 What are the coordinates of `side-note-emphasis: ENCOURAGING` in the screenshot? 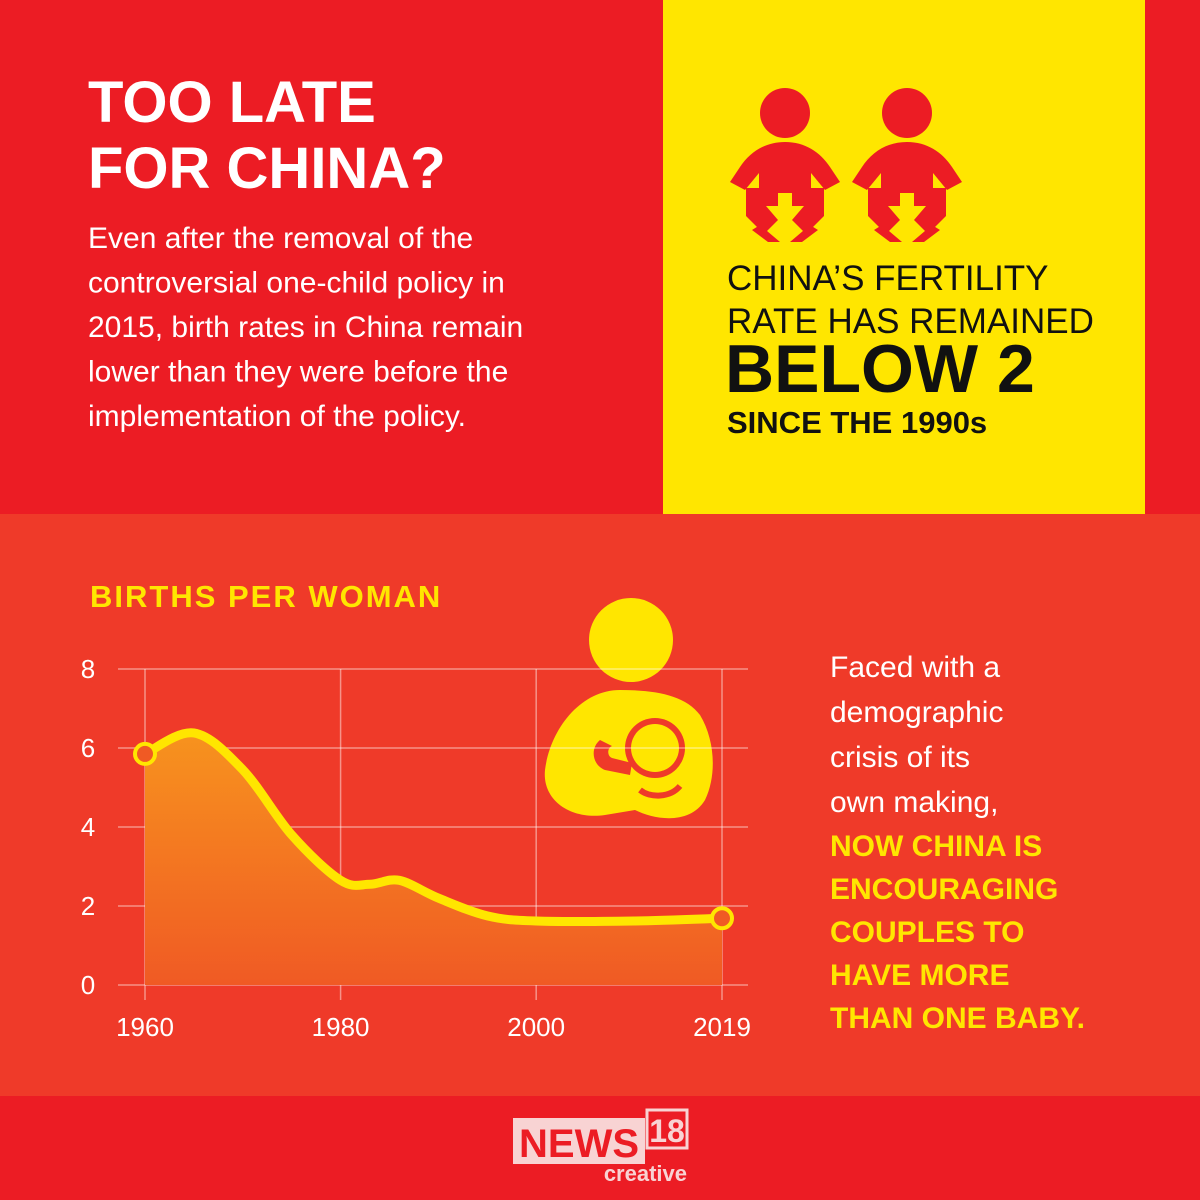 It's located at (944, 889).